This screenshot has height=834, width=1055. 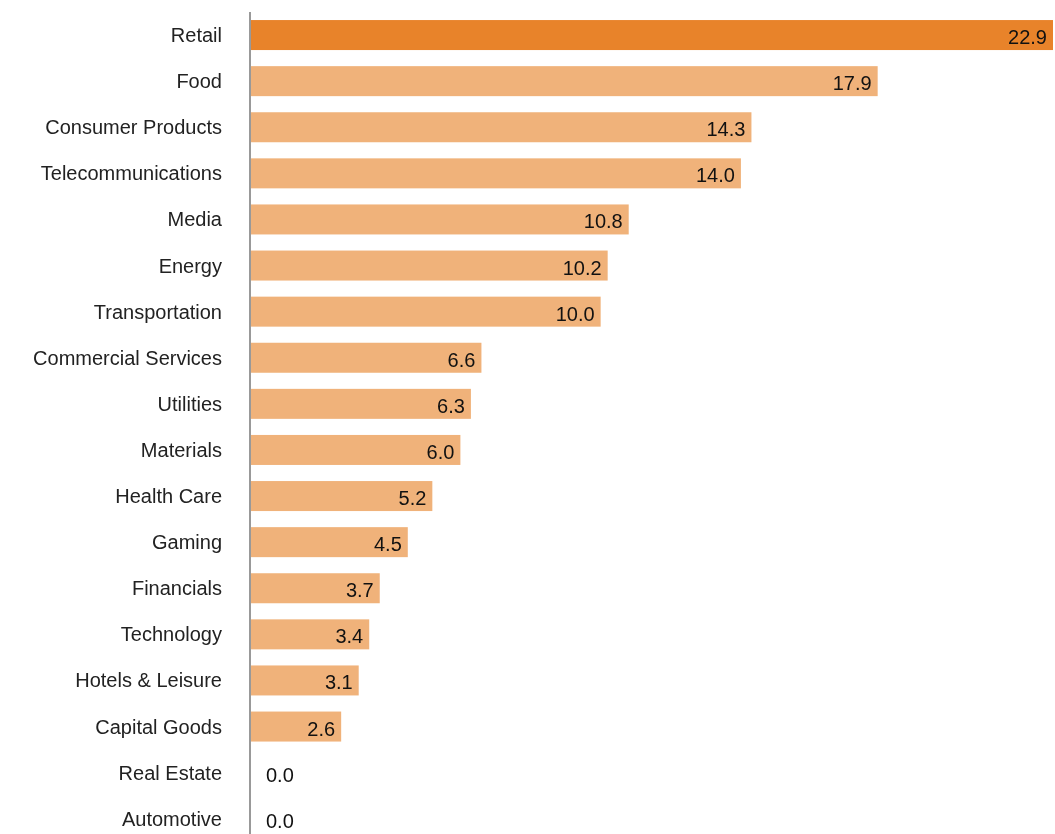 I want to click on y-tick-label: Retail, so click(x=196, y=35).